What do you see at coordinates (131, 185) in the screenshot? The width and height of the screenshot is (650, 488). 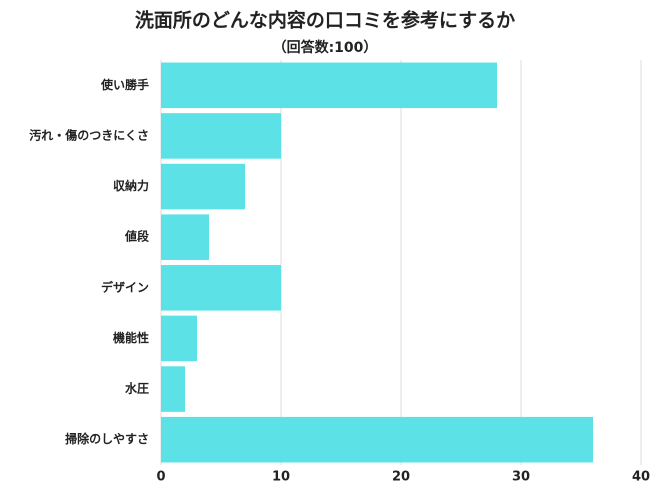 I see `y-tick-label: 収納力` at bounding box center [131, 185].